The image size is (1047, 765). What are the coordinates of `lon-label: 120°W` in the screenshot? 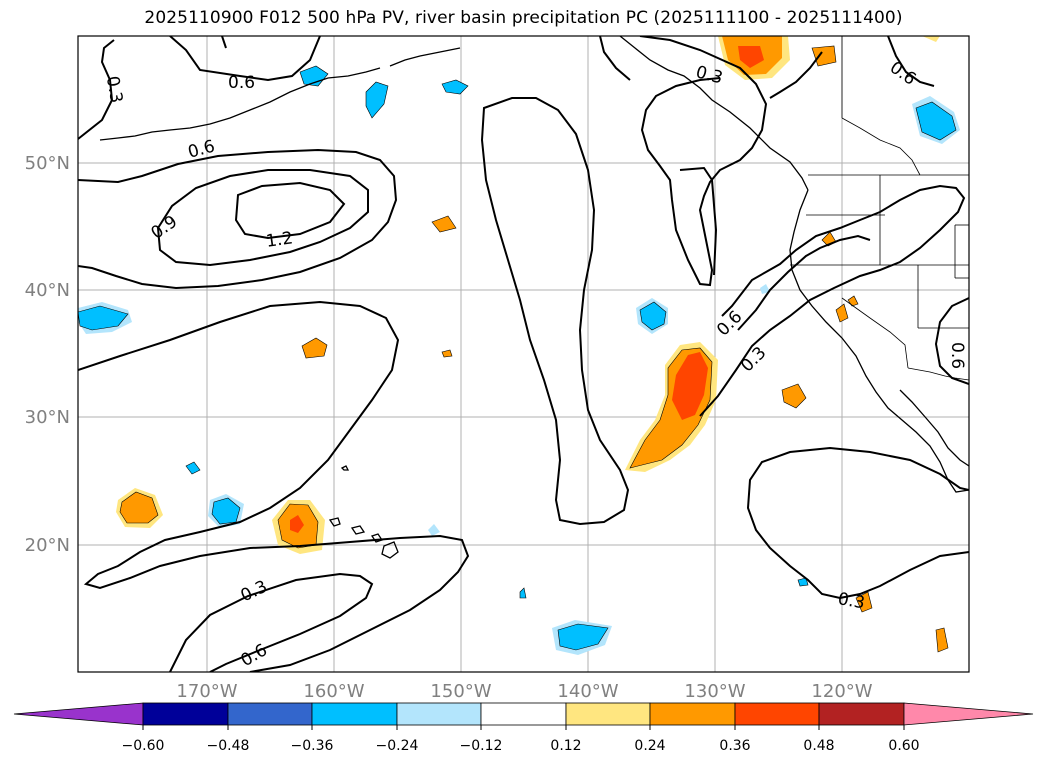 It's located at (841, 691).